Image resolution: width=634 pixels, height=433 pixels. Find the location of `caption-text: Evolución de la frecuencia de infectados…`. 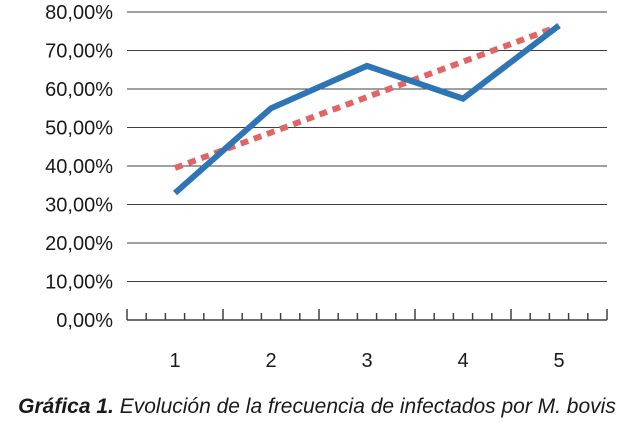

caption-text: Evolución de la frecuencia de infectados… is located at coordinates (367, 406).